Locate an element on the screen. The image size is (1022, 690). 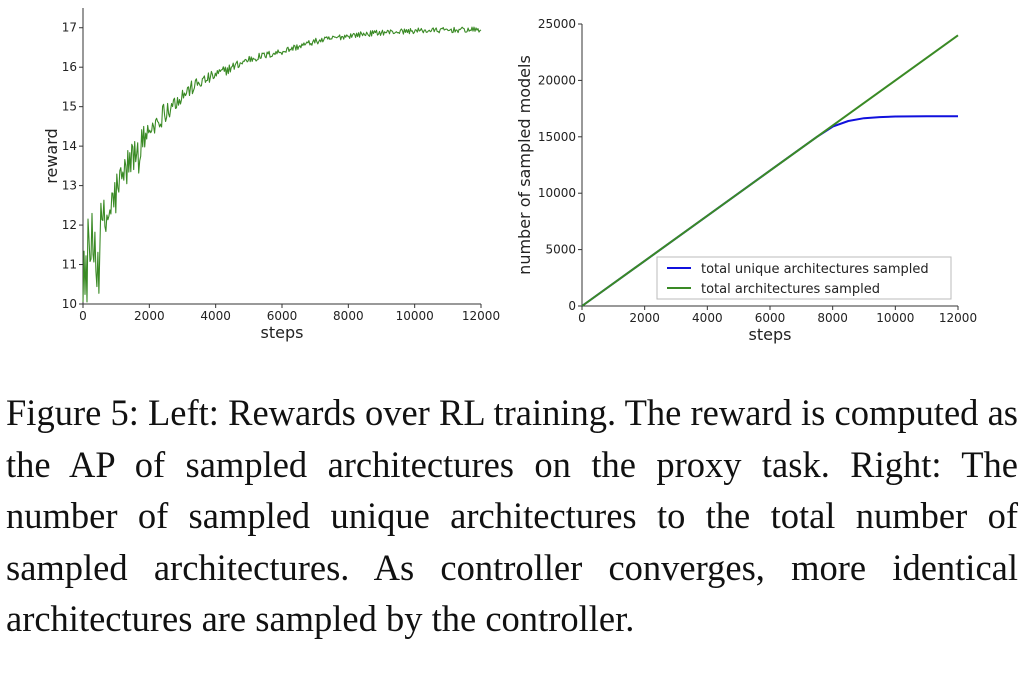
y-axis-title: reward is located at coordinates (51, 155).